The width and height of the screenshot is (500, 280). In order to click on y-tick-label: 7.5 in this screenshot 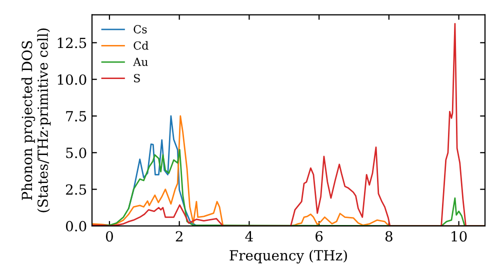, I will do `click(76, 116)`.